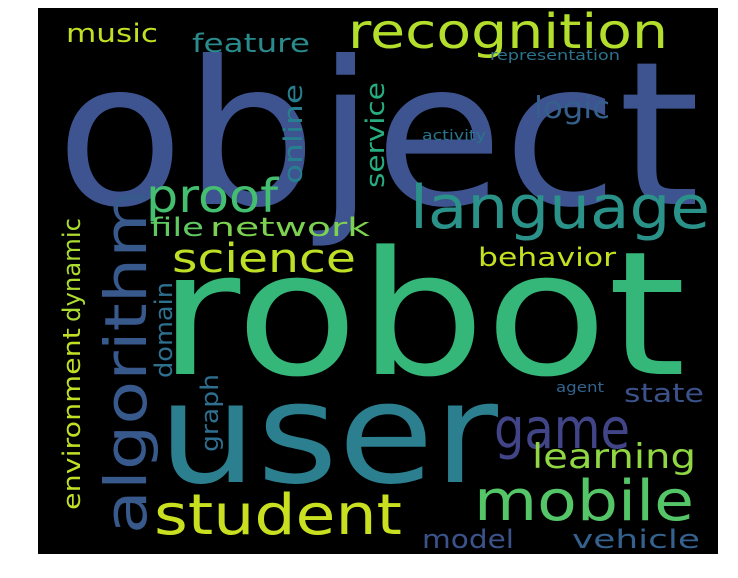 The height and width of the screenshot is (578, 738). What do you see at coordinates (580, 388) in the screenshot?
I see `word-agent: agent` at bounding box center [580, 388].